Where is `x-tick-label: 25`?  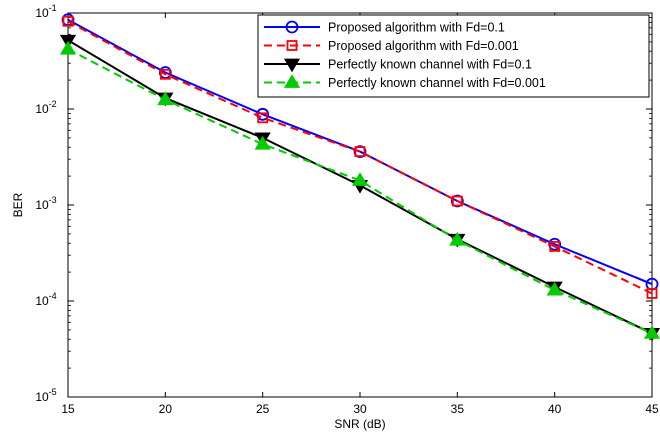 x-tick-label: 25 is located at coordinates (263, 409).